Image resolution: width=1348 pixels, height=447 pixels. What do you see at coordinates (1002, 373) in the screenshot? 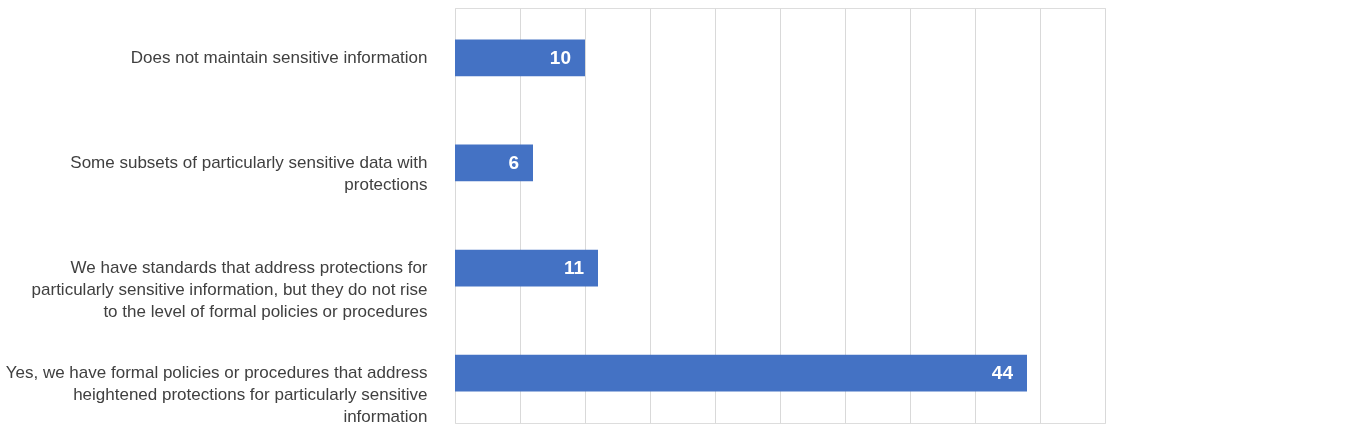
I see `data-label: 44` at bounding box center [1002, 373].